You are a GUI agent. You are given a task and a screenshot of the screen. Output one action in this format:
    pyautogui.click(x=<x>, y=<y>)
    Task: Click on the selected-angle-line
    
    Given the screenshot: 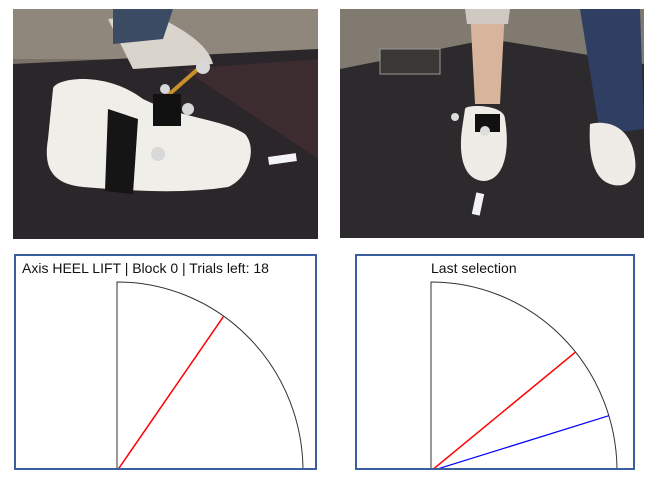 What is the action you would take?
    pyautogui.click(x=520, y=442)
    